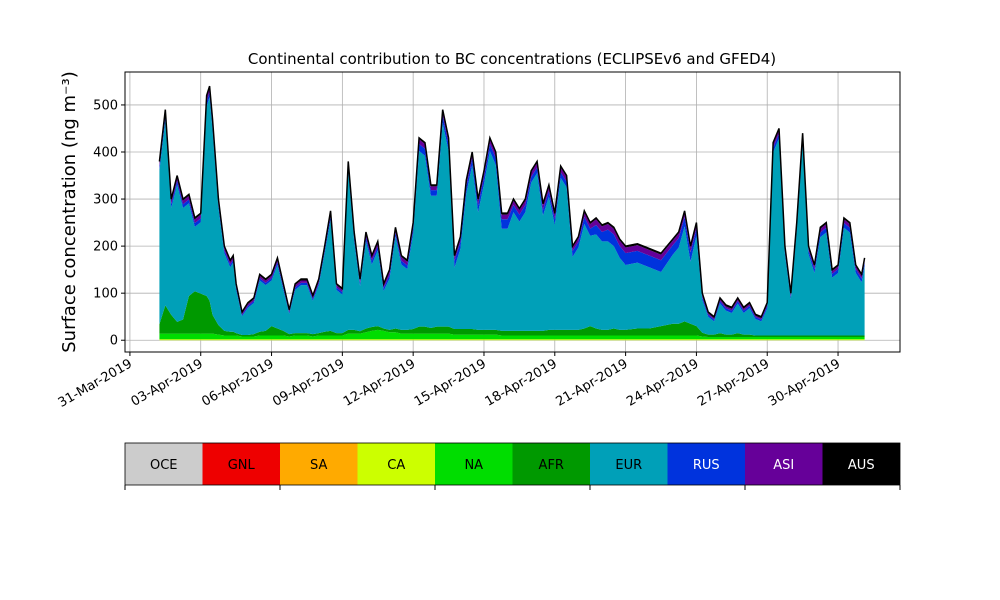 The width and height of the screenshot is (1000, 600). Describe the element at coordinates (105, 153) in the screenshot. I see `y-tick-label: 400` at that location.